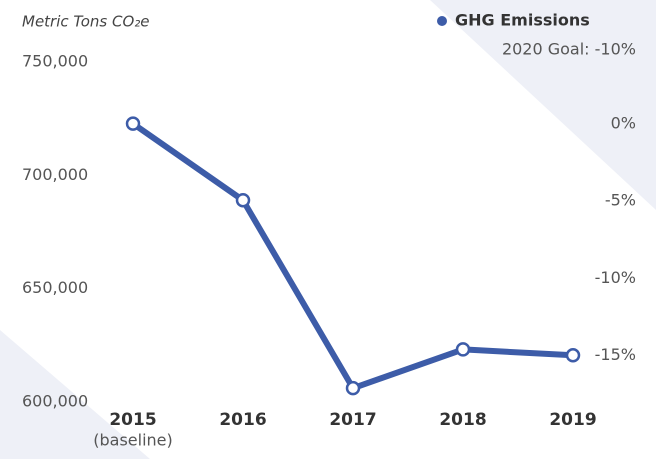 This screenshot has width=656, height=459. I want to click on legend-marker, so click(442, 21).